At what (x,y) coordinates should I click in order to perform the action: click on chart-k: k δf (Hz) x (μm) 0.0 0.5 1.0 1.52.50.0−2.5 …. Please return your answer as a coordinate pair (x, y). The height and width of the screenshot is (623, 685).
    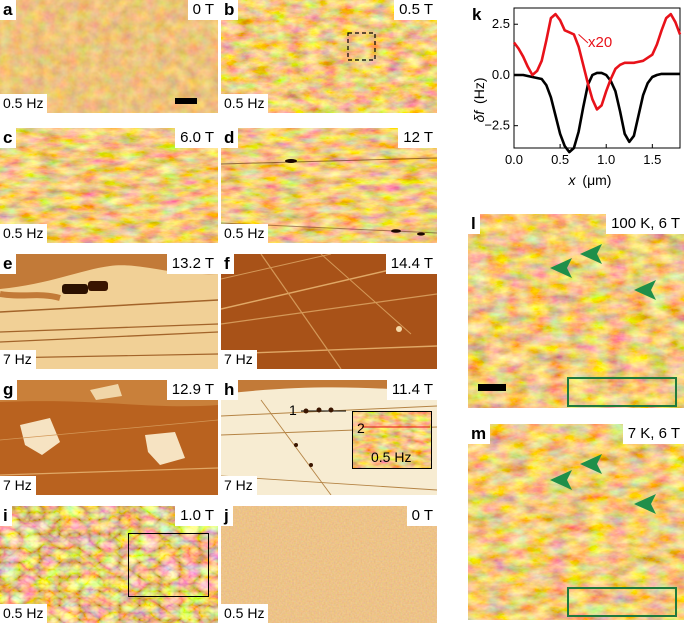
    Looking at the image, I should click on (576, 96).